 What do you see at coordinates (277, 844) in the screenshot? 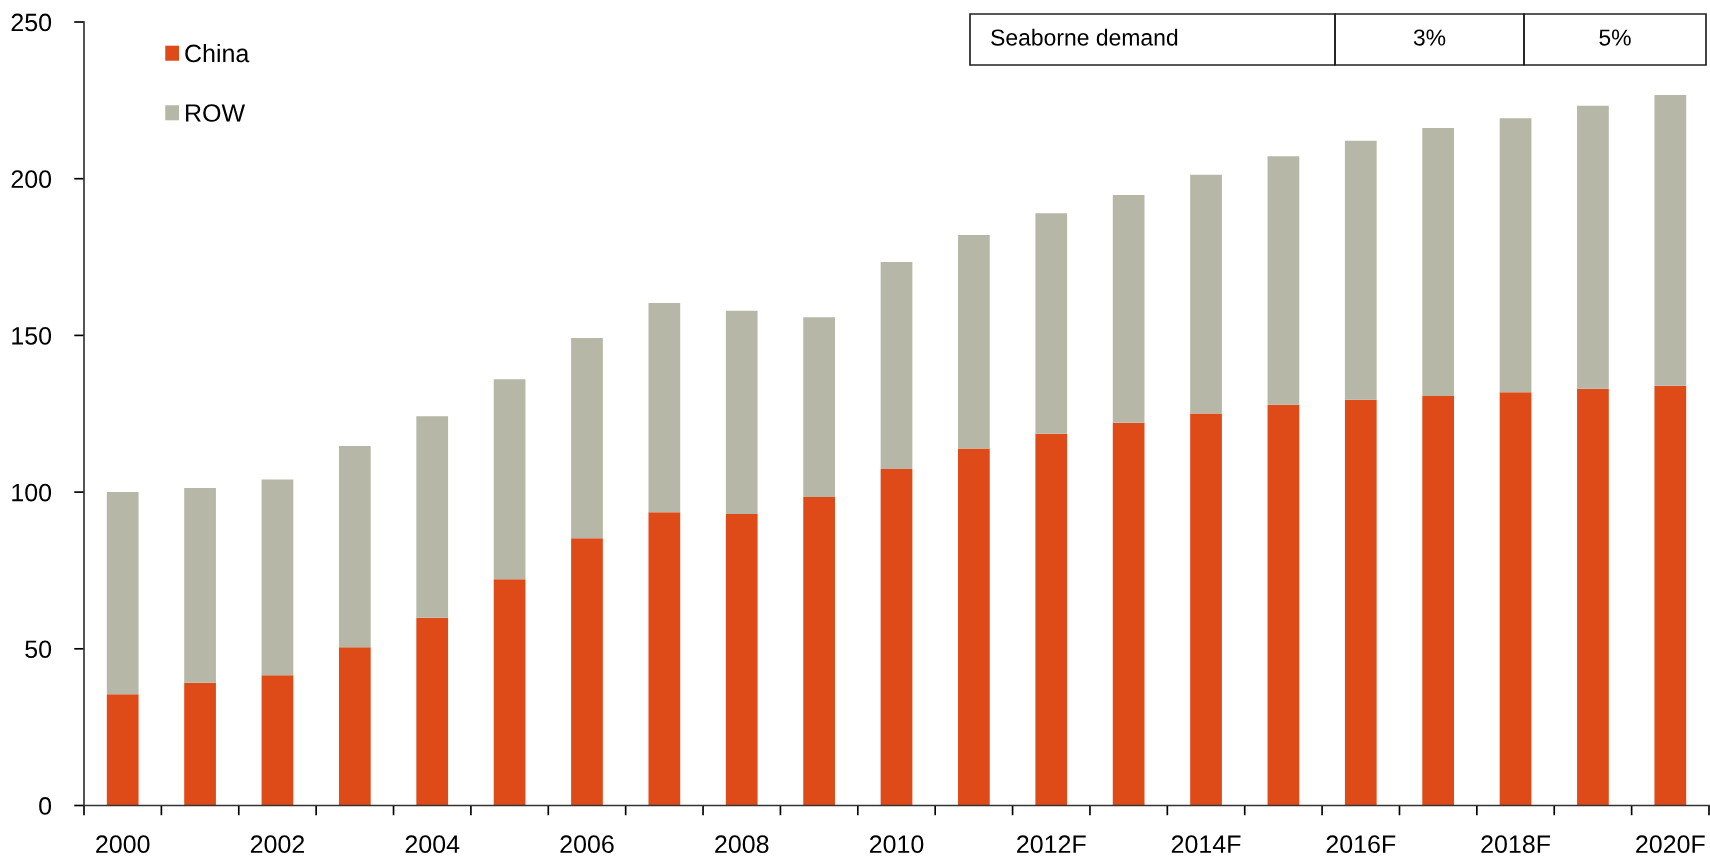
I see `x-tick-label: 2002` at bounding box center [277, 844].